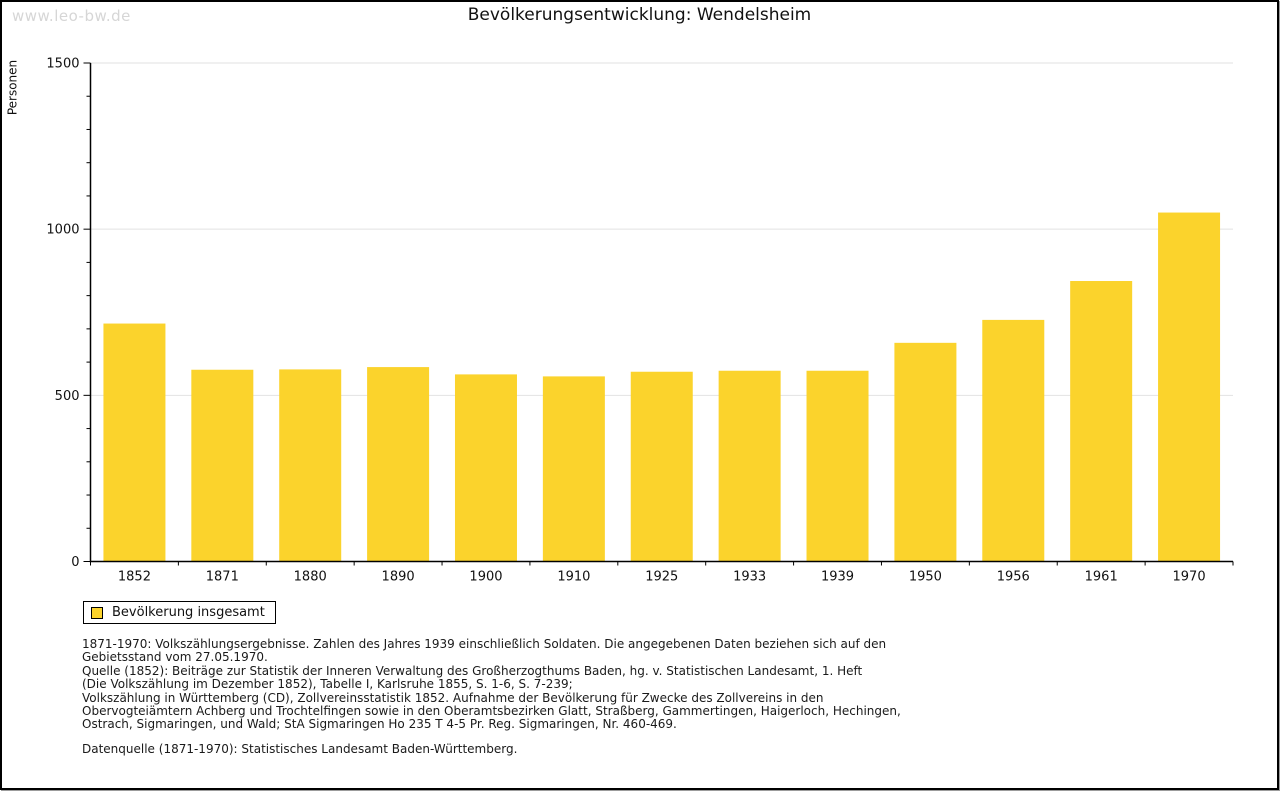  Describe the element at coordinates (134, 577) in the screenshot. I see `svg-text: 1852` at that location.